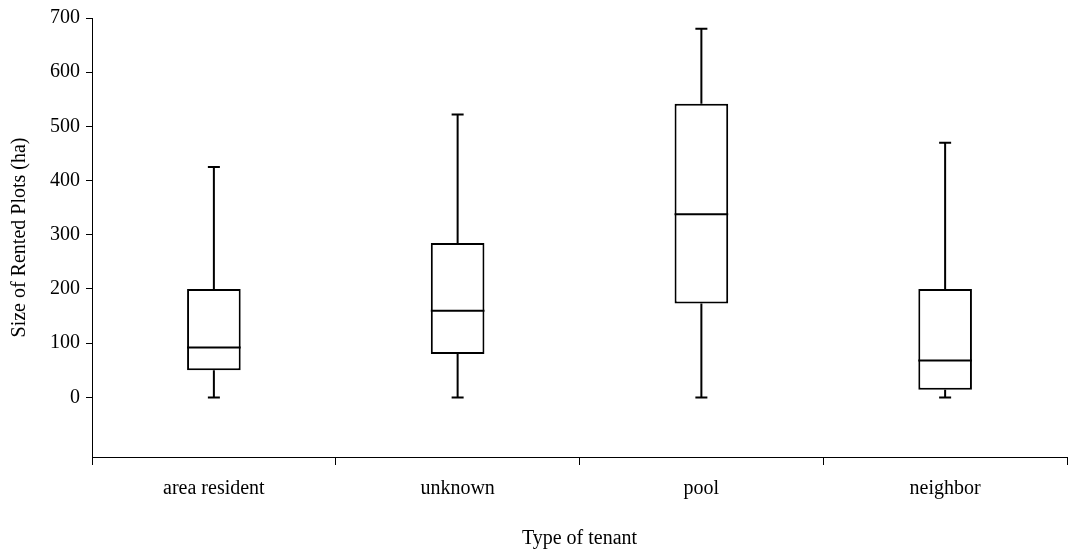  Describe the element at coordinates (701, 488) in the screenshot. I see `x-tick-label: pool` at that location.